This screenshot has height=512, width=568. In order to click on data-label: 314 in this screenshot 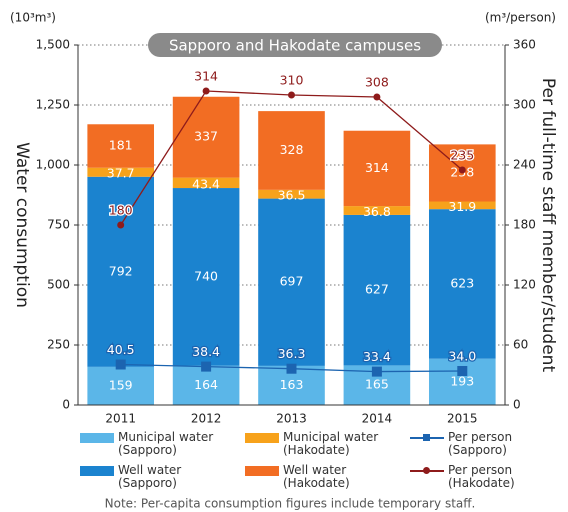, I will do `click(377, 167)`.